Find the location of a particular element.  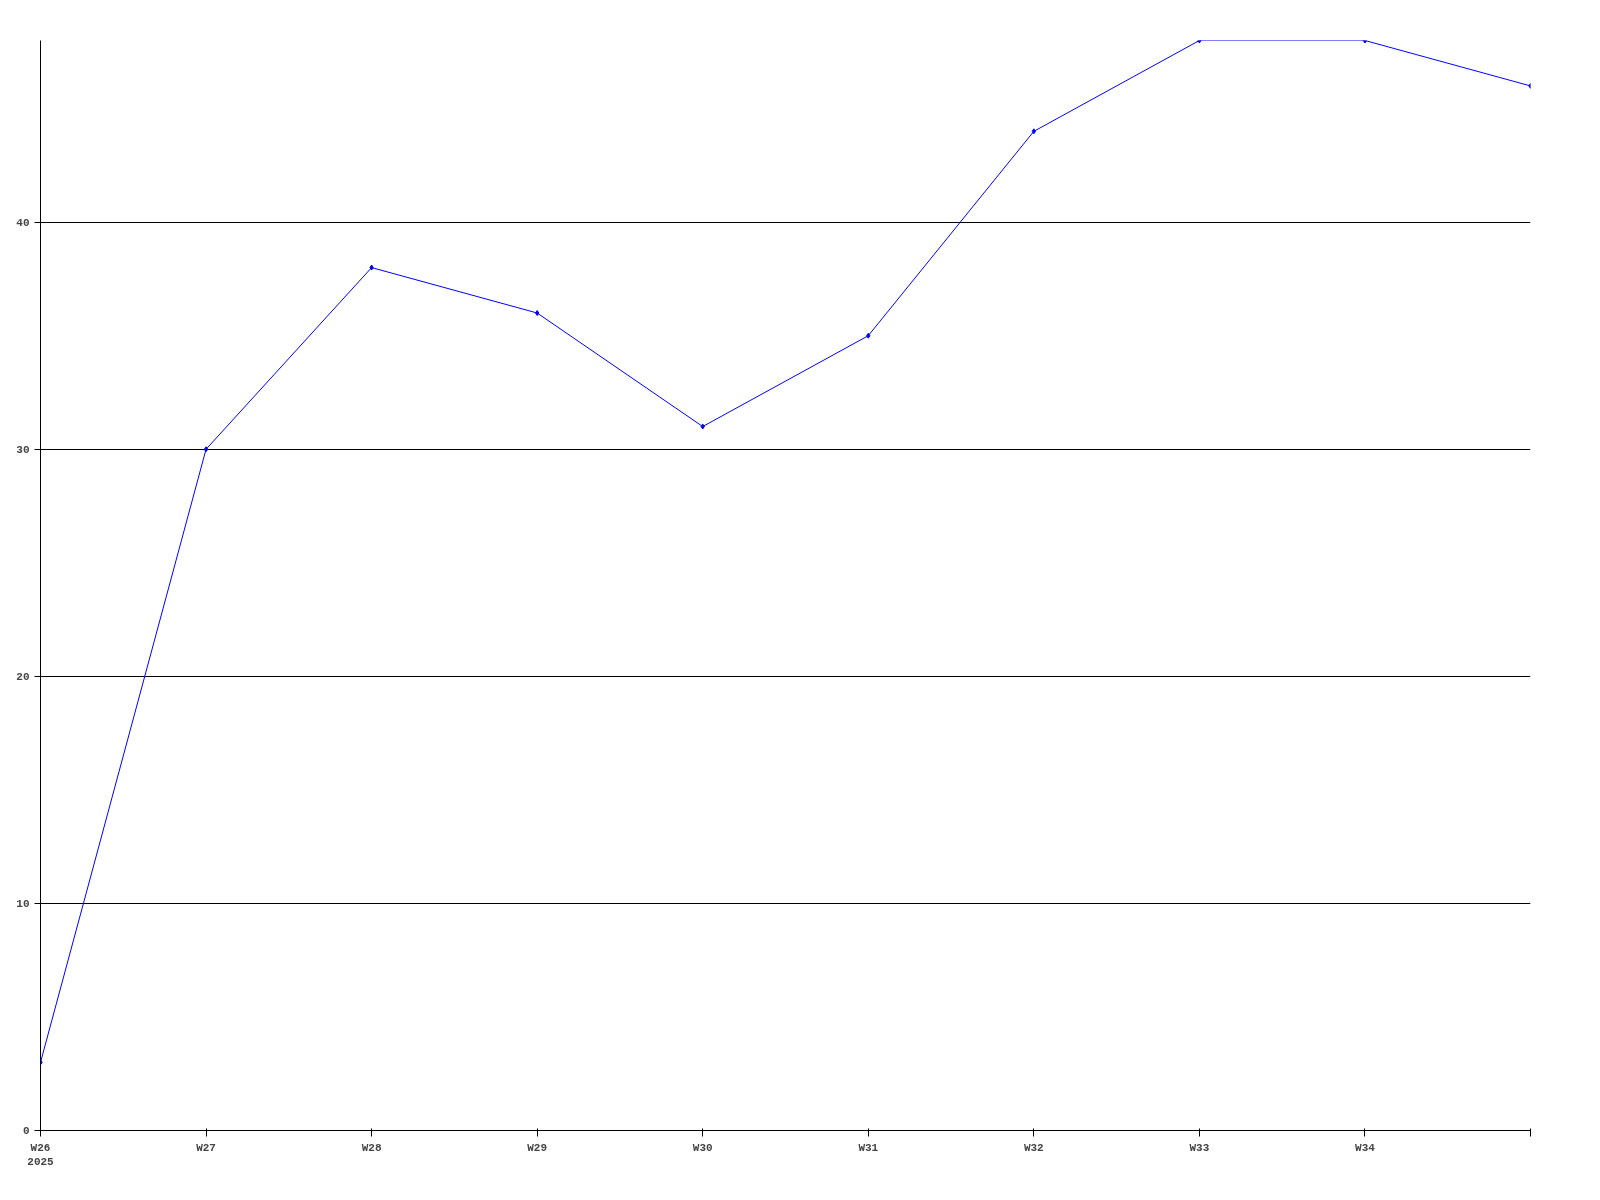

x-tick-label: W28 is located at coordinates (371, 1147).